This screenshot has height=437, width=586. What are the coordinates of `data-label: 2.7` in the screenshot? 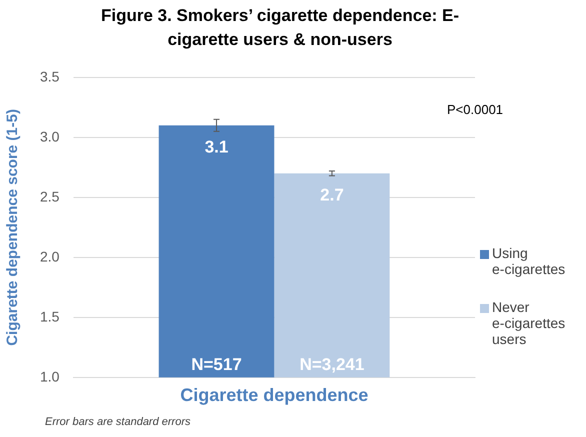 It's located at (332, 195).